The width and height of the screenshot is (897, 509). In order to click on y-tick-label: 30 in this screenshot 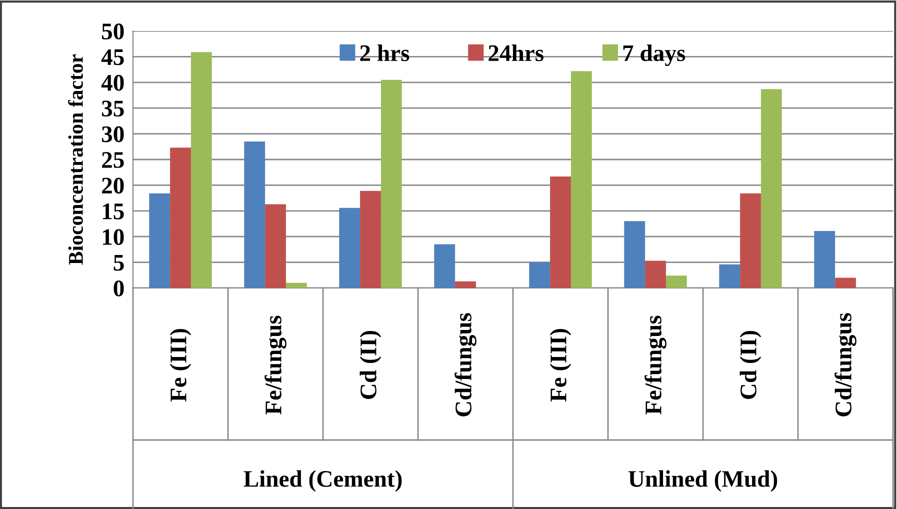, I will do `click(113, 134)`.